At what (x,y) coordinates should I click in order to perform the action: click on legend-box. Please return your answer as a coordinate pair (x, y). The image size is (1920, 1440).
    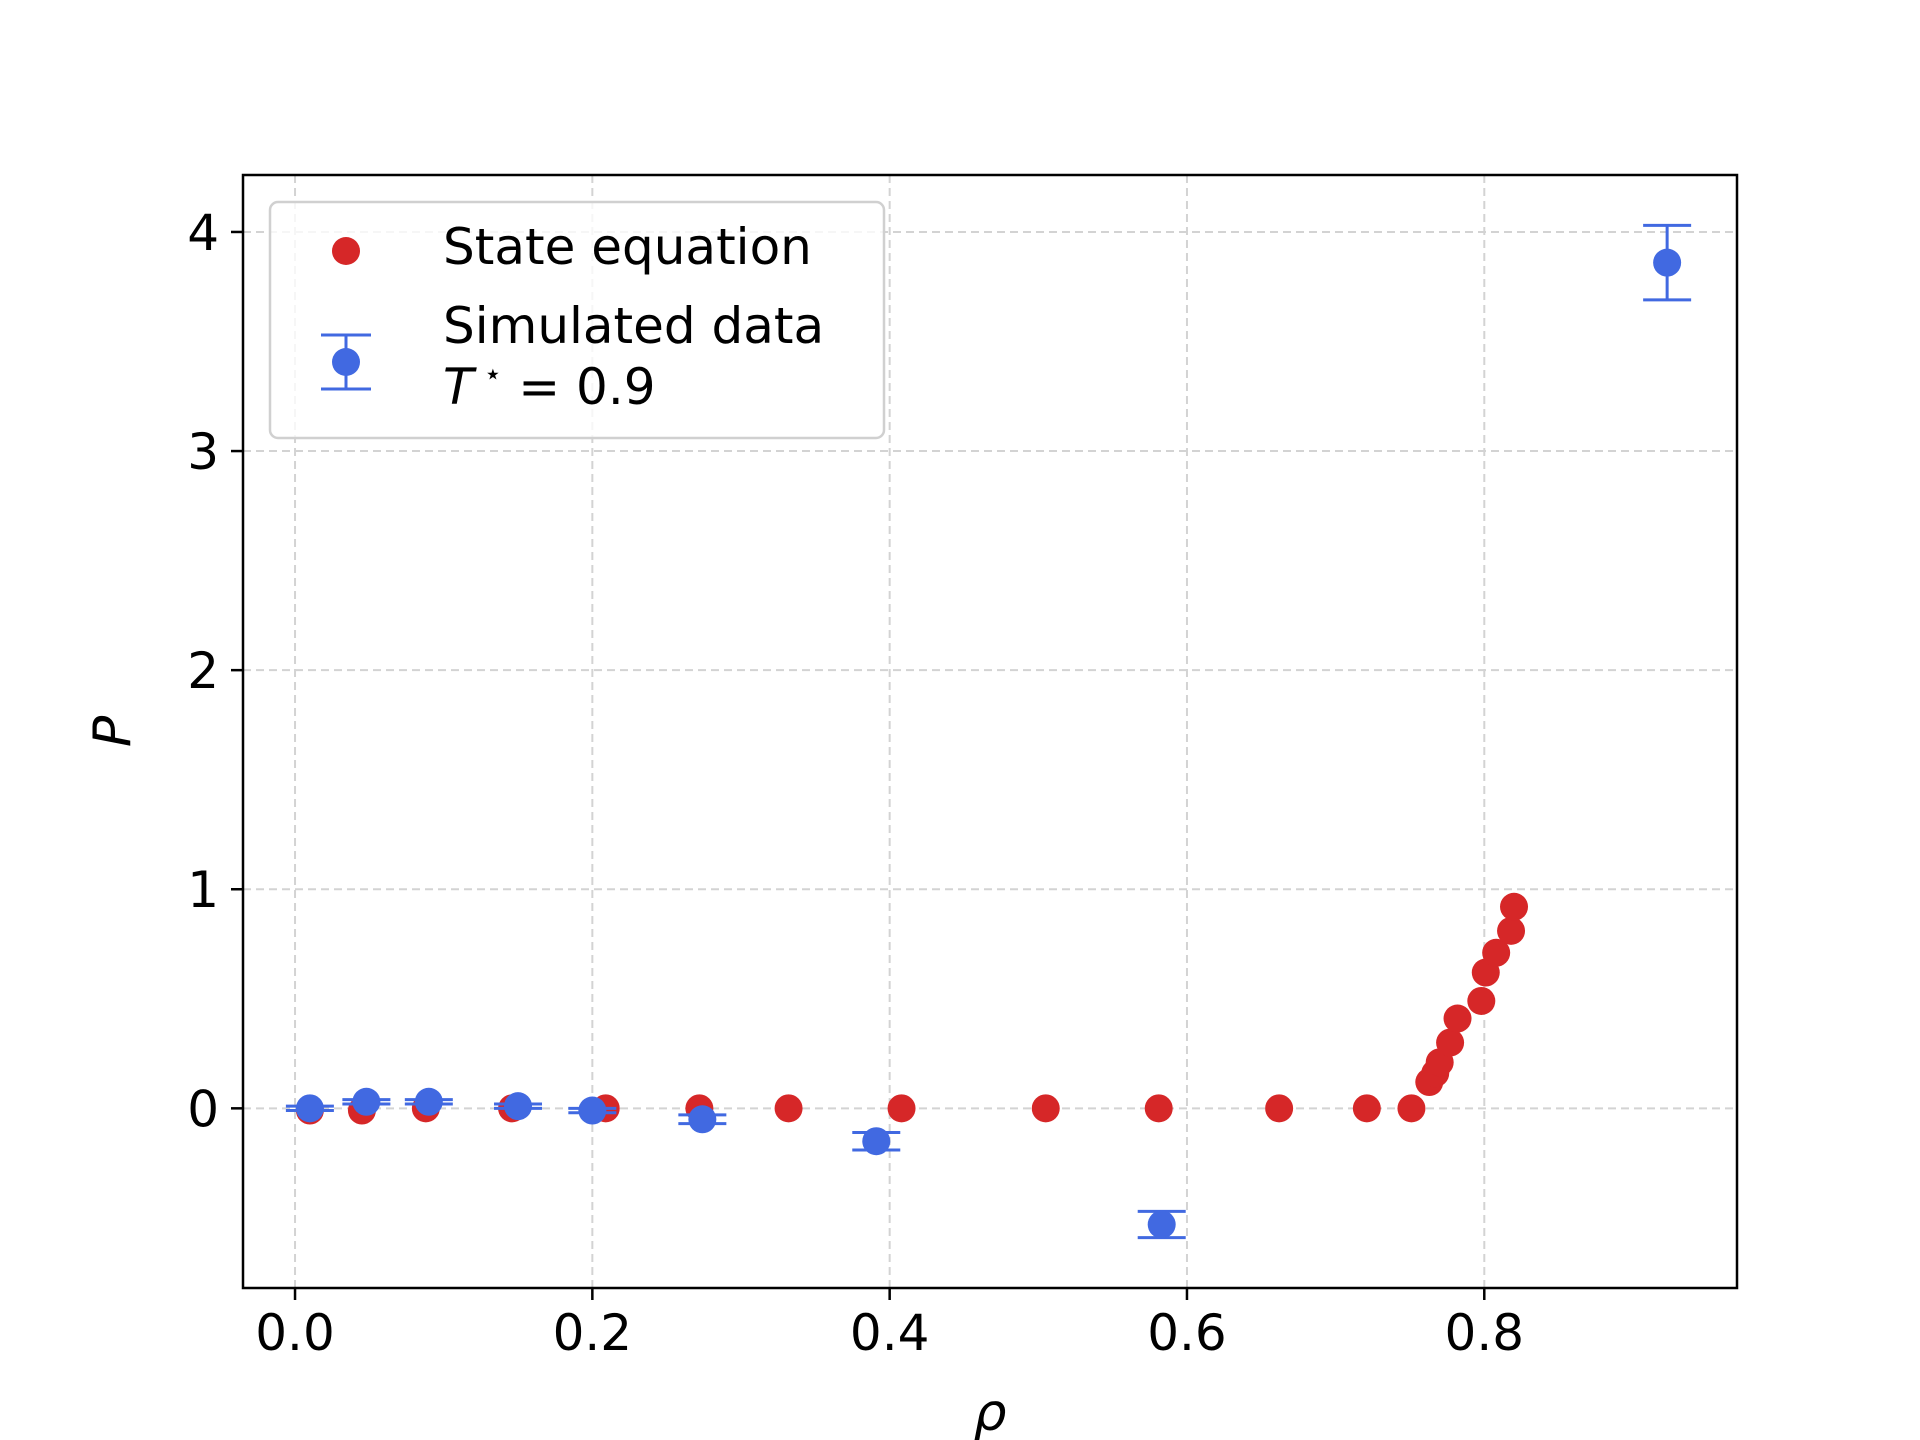
    Looking at the image, I should click on (577, 320).